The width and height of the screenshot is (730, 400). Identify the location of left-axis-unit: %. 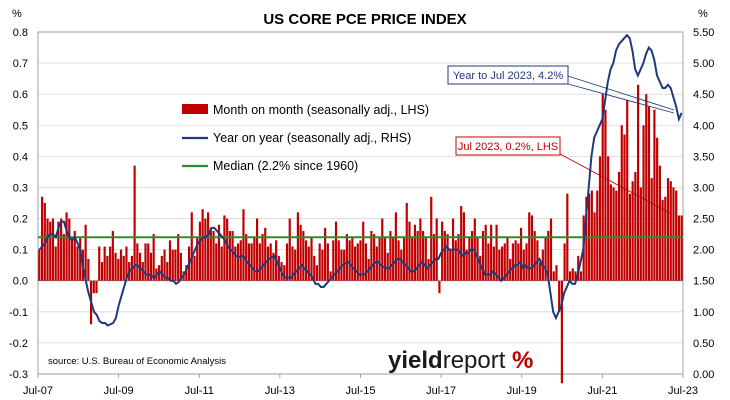
(17, 14).